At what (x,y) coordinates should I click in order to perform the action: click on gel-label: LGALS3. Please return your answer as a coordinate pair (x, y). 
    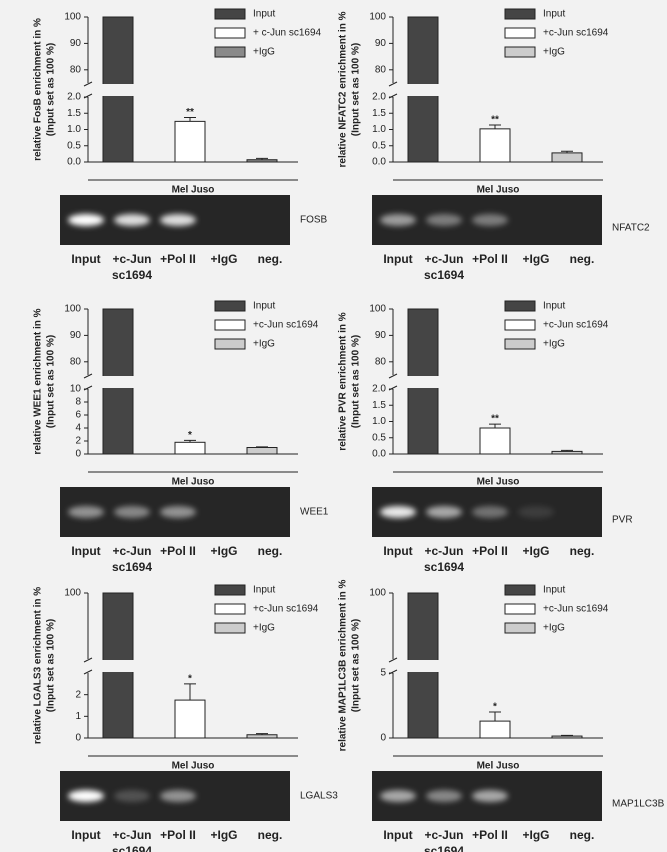
    Looking at the image, I should click on (319, 796).